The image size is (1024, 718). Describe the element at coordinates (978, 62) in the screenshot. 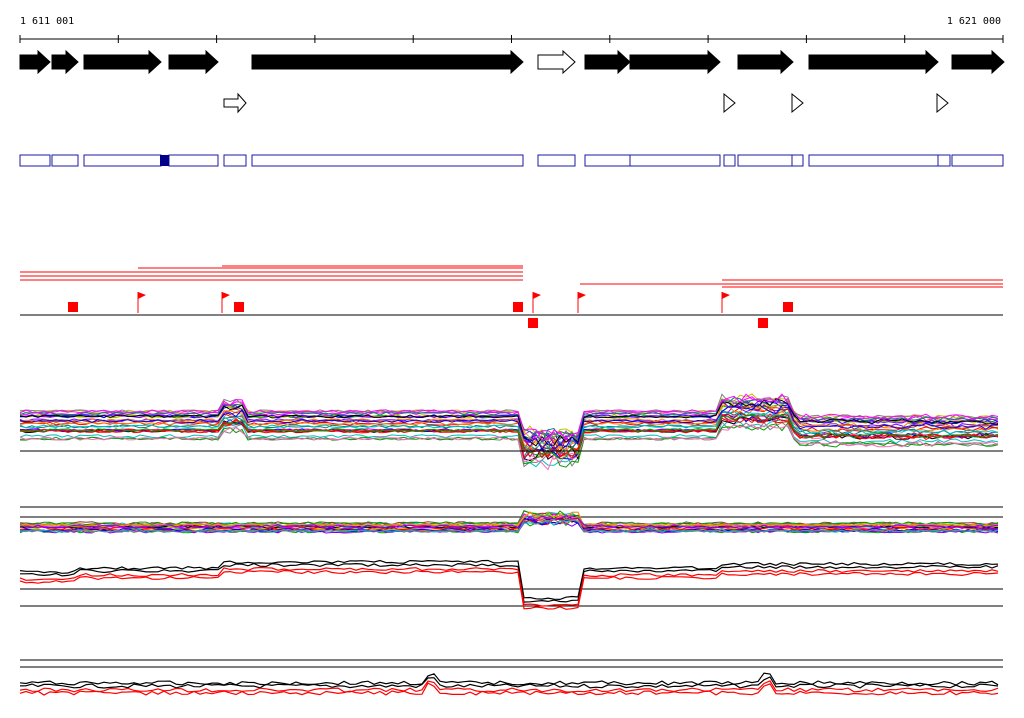

I see `gene-arrow-pyrB` at that location.